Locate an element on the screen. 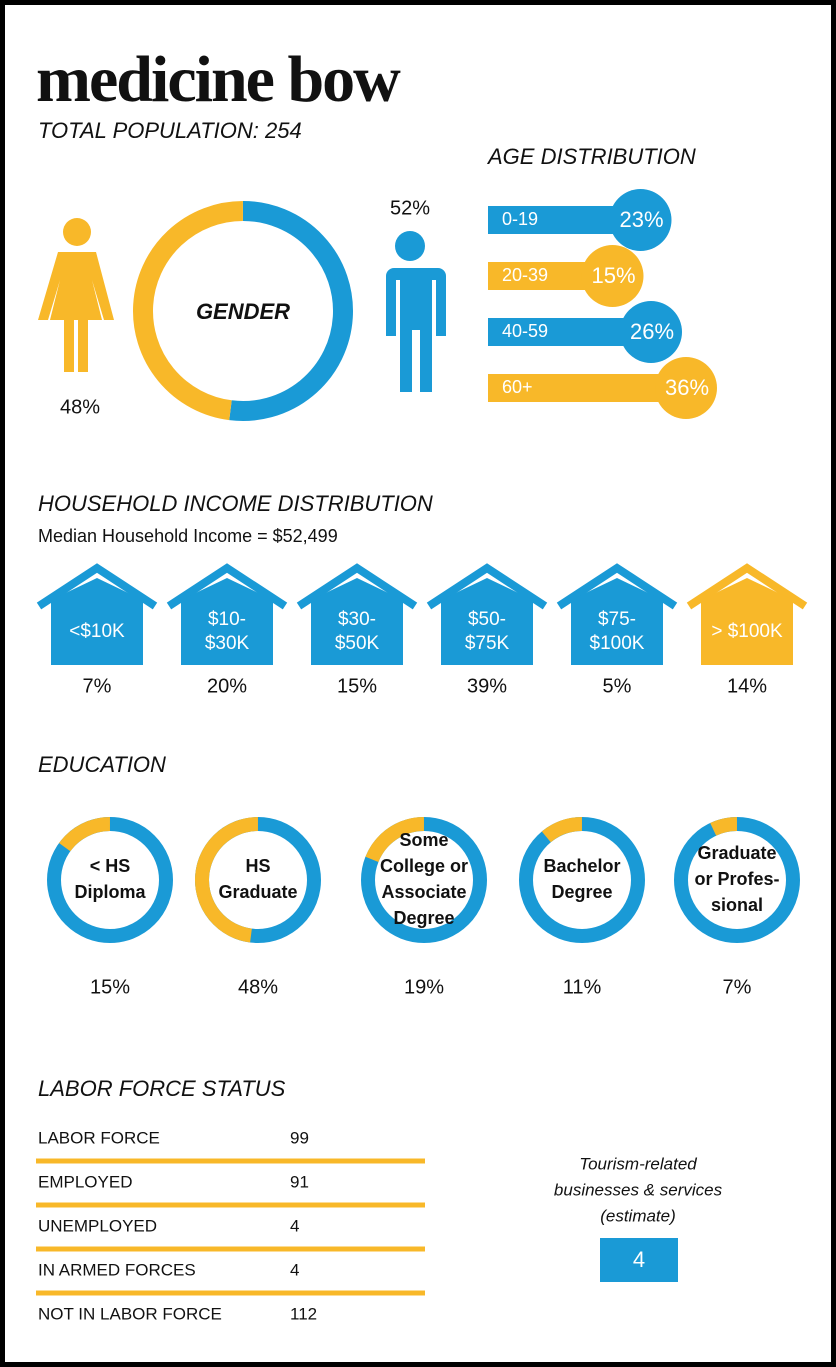  house-label: <$10K is located at coordinates (97, 631).